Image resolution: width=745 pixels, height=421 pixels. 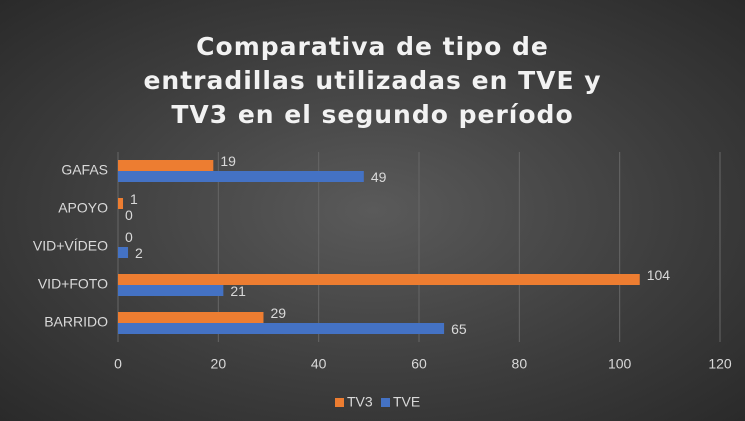 What do you see at coordinates (520, 364) in the screenshot?
I see `x-tick-label: 80` at bounding box center [520, 364].